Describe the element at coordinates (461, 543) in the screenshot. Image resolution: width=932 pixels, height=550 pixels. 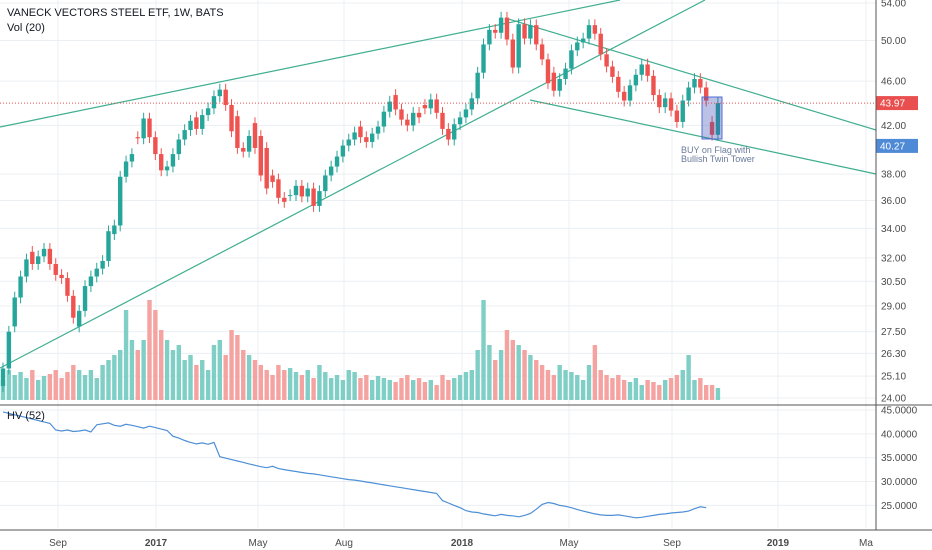
I see `time-axis: Sep 2017 May Aug 2018 May Sep 2019 Ma` at that location.